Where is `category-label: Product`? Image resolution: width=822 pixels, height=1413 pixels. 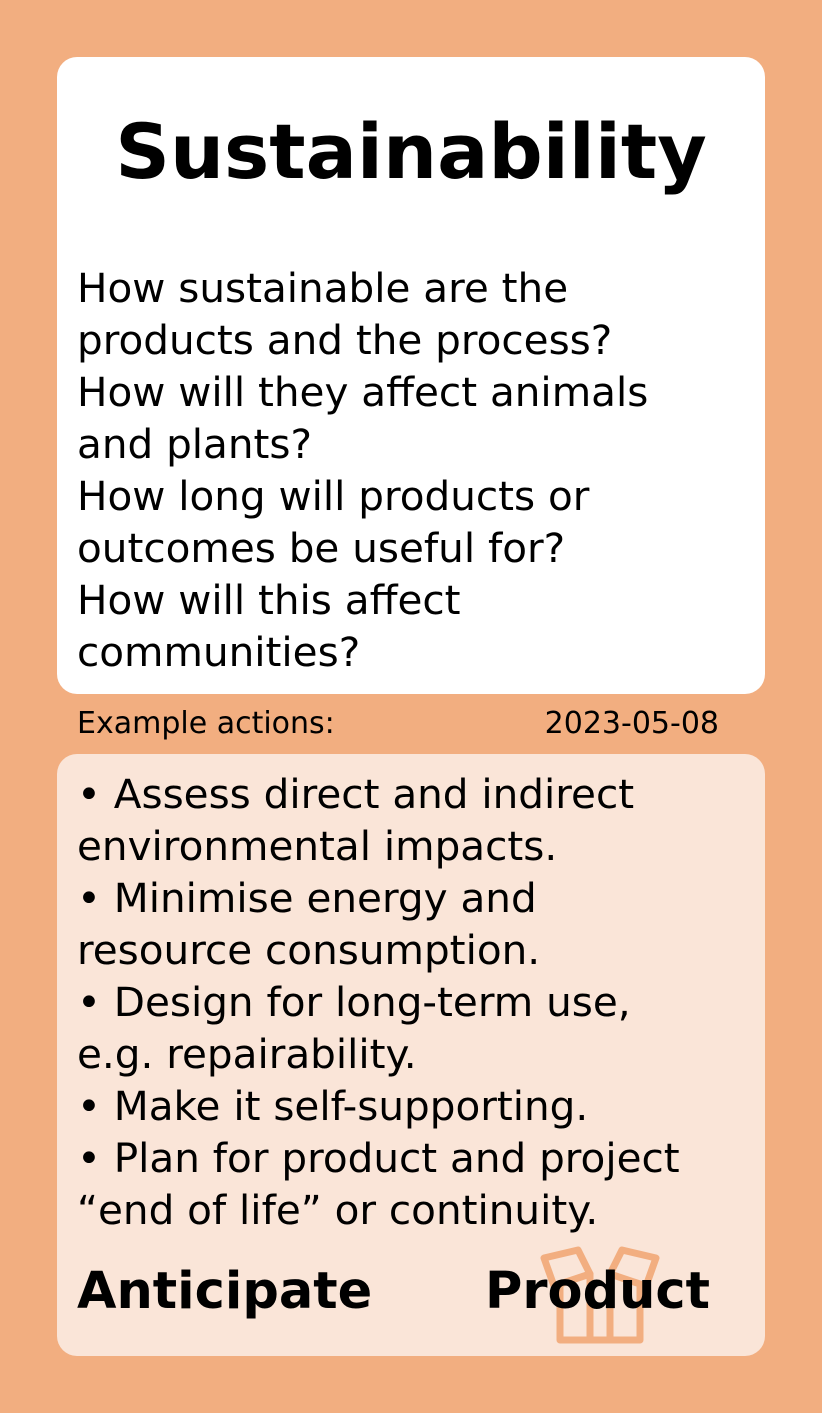
category-label: Product is located at coordinates (597, 1291).